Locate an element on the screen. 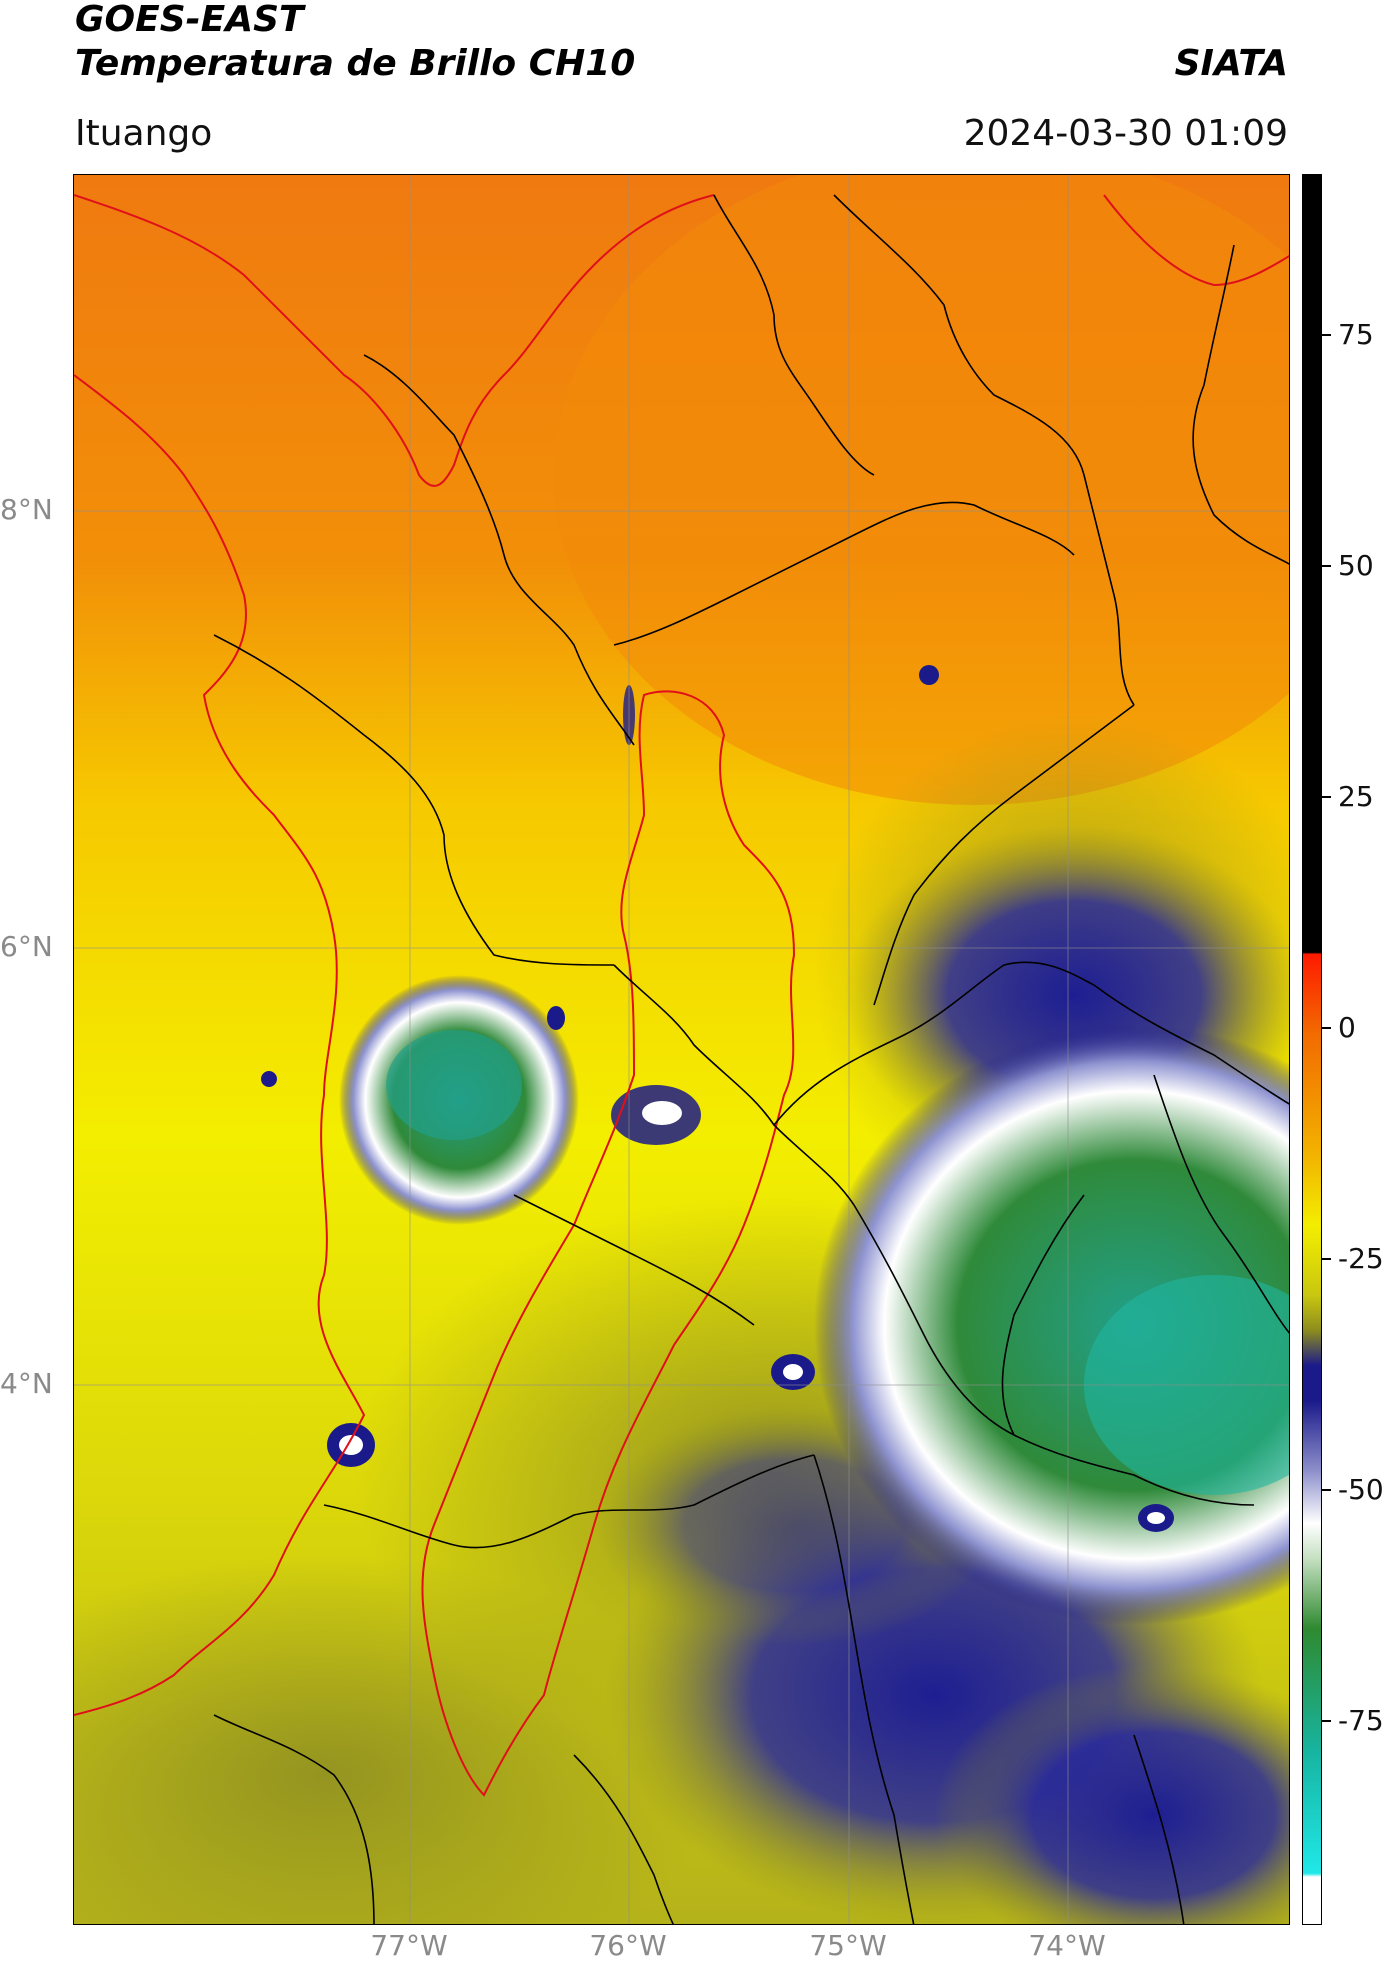 This screenshot has height=1981, width=1384. colorbar is located at coordinates (1312, 1049).